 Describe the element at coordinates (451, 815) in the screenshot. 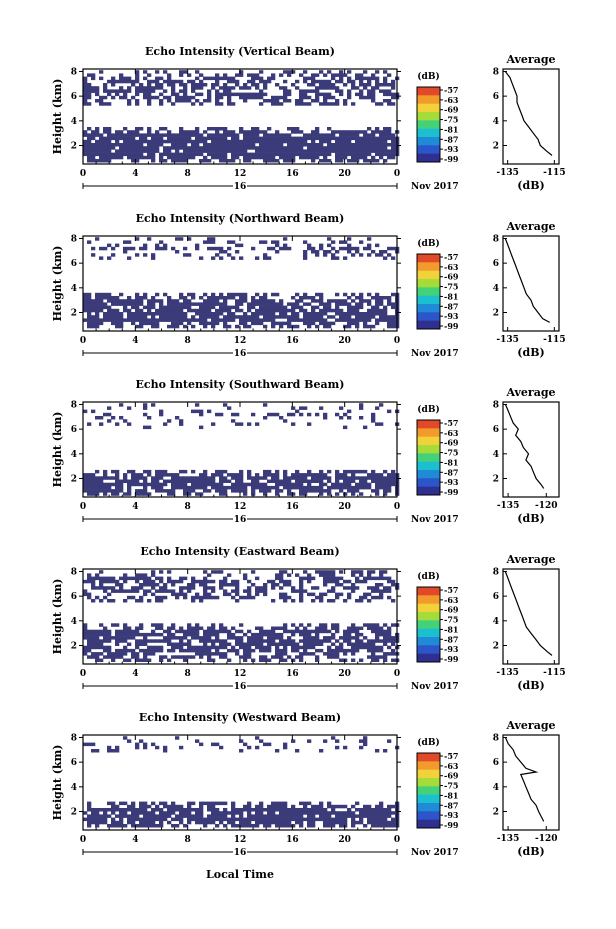

I see `colorbar-tick-label: -93` at that location.